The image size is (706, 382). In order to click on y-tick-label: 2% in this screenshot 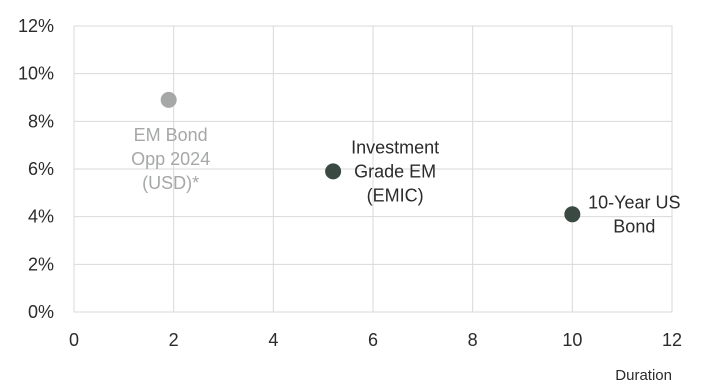, I will do `click(41, 264)`.